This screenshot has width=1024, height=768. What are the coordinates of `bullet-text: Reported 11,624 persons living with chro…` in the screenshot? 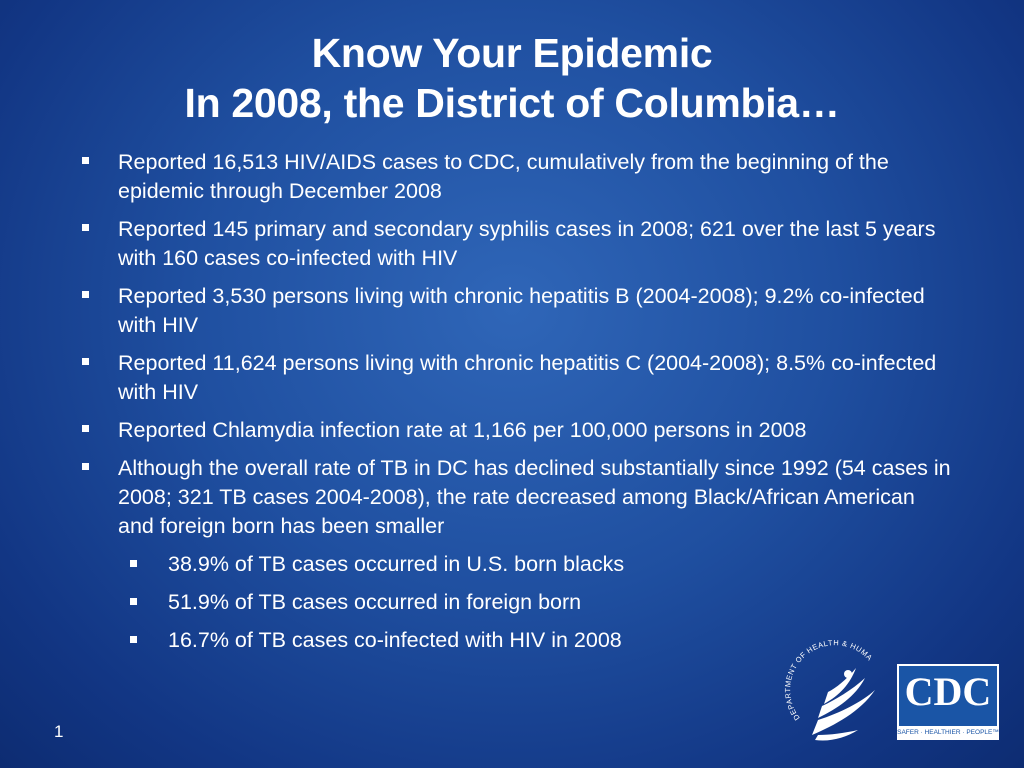 It's located at (527, 377).